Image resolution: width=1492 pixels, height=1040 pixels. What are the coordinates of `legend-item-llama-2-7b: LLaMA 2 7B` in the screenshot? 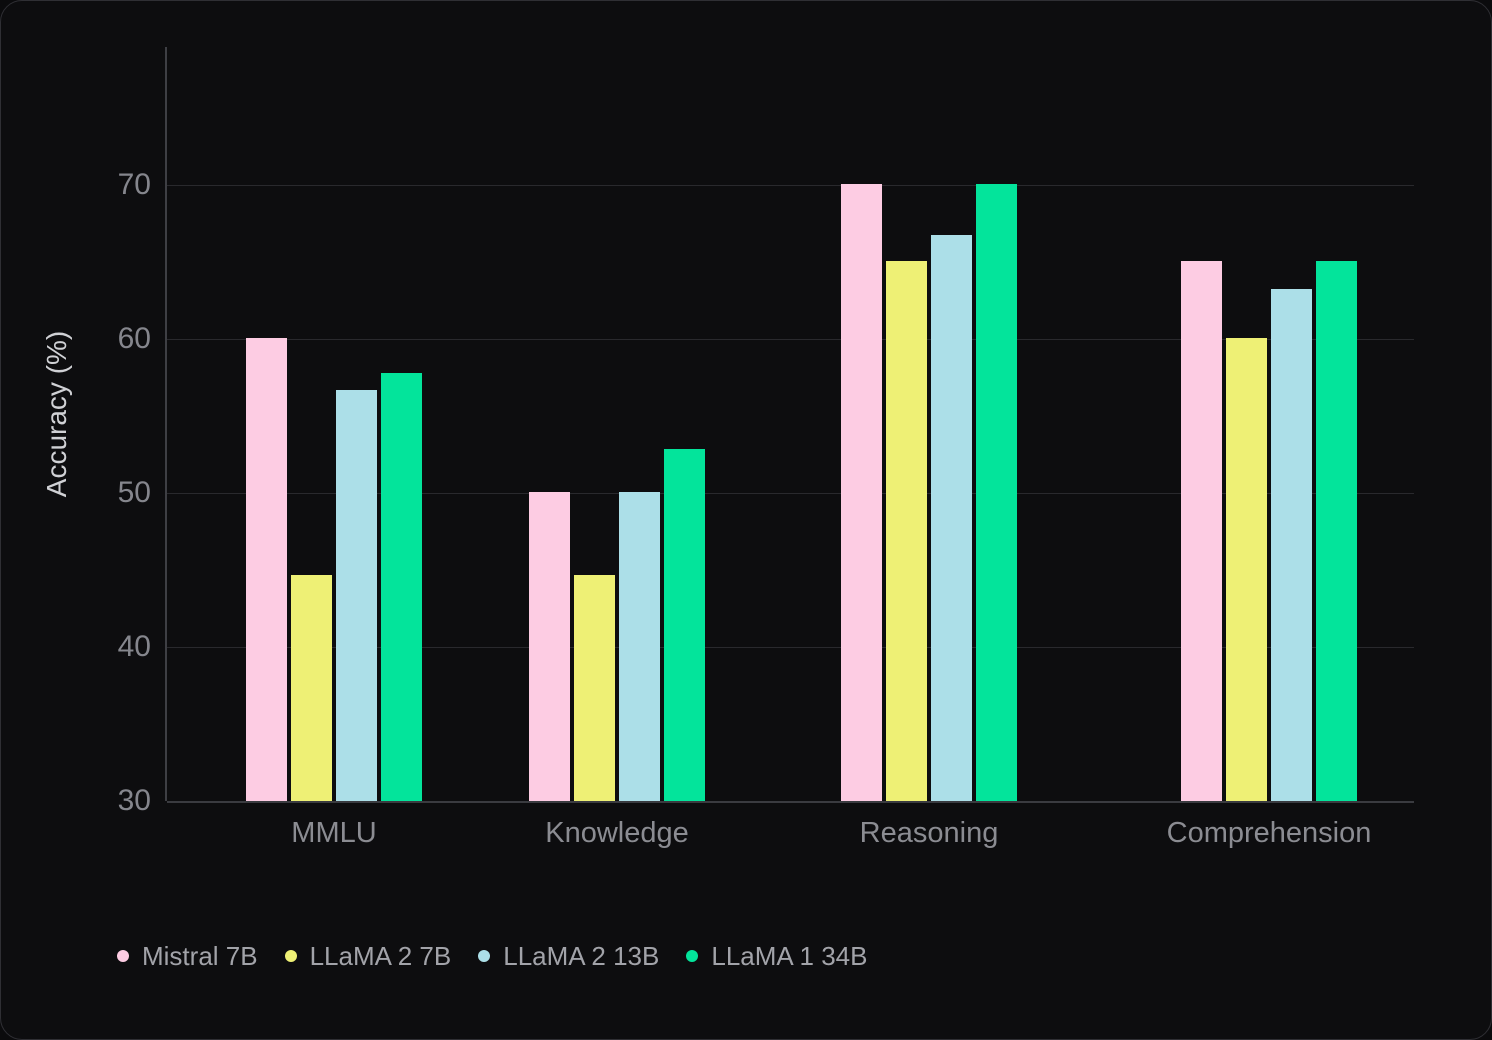 It's located at (368, 956).